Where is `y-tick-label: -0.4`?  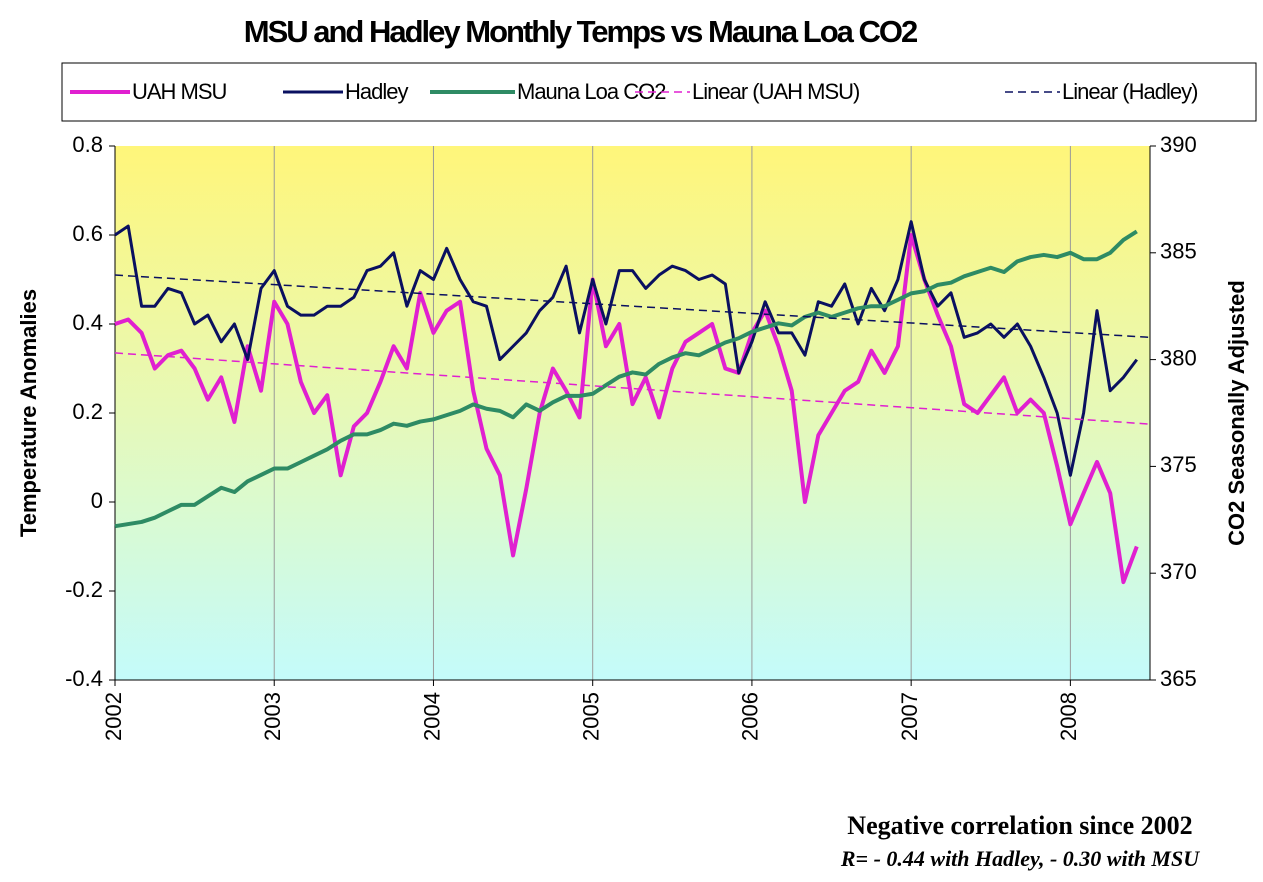 y-tick-label: -0.4 is located at coordinates (84, 678).